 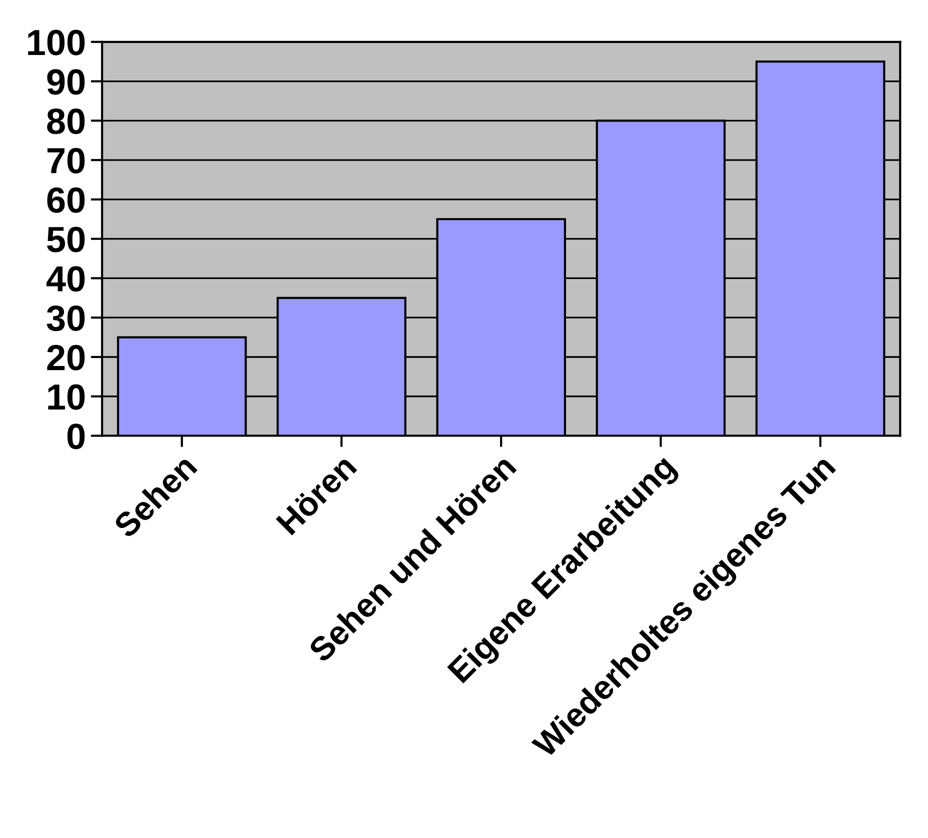 I want to click on y-tick-label: 10, so click(x=66, y=397).